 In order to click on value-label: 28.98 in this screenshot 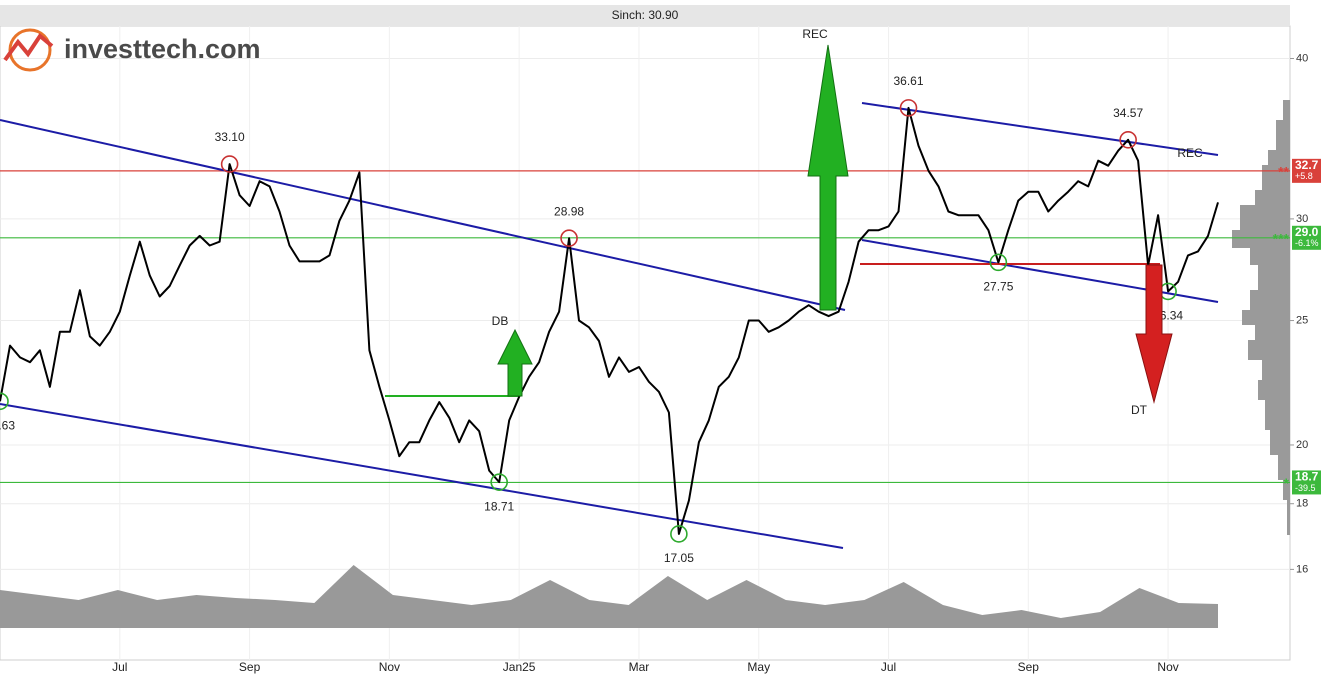, I will do `click(569, 211)`.